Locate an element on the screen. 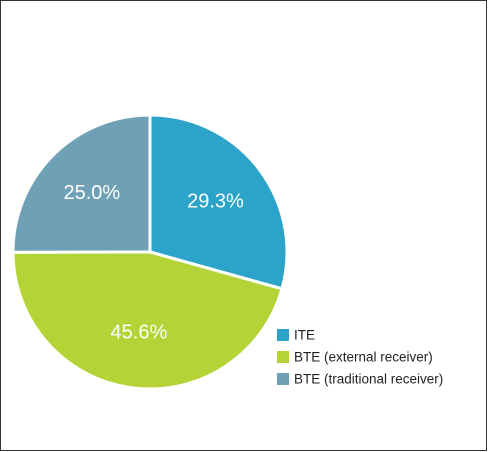  legend-label: ITE is located at coordinates (304, 335).